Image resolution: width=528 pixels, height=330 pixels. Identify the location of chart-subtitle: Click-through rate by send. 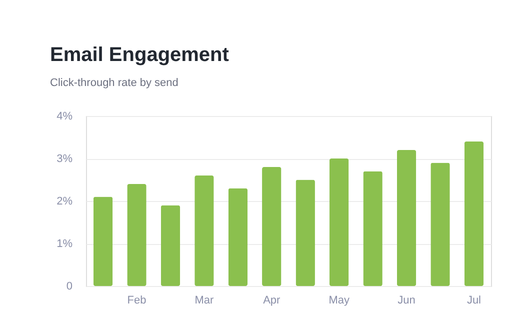
(114, 83).